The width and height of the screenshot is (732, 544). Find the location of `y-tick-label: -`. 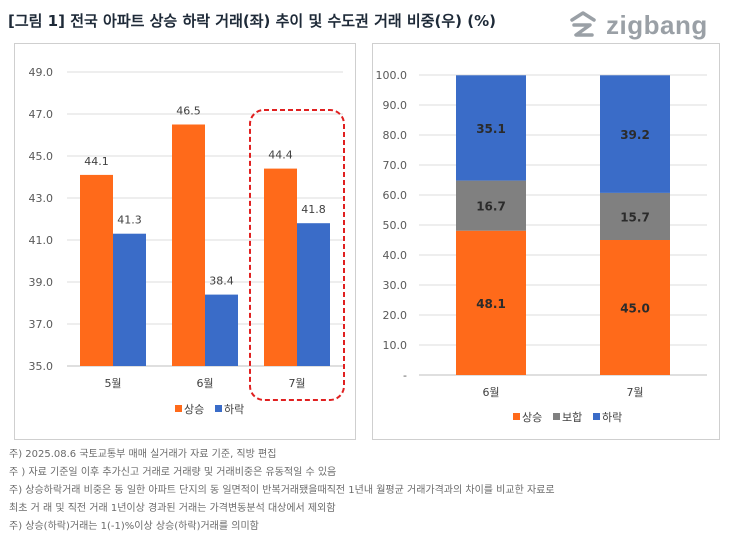

y-tick-label: - is located at coordinates (405, 375).